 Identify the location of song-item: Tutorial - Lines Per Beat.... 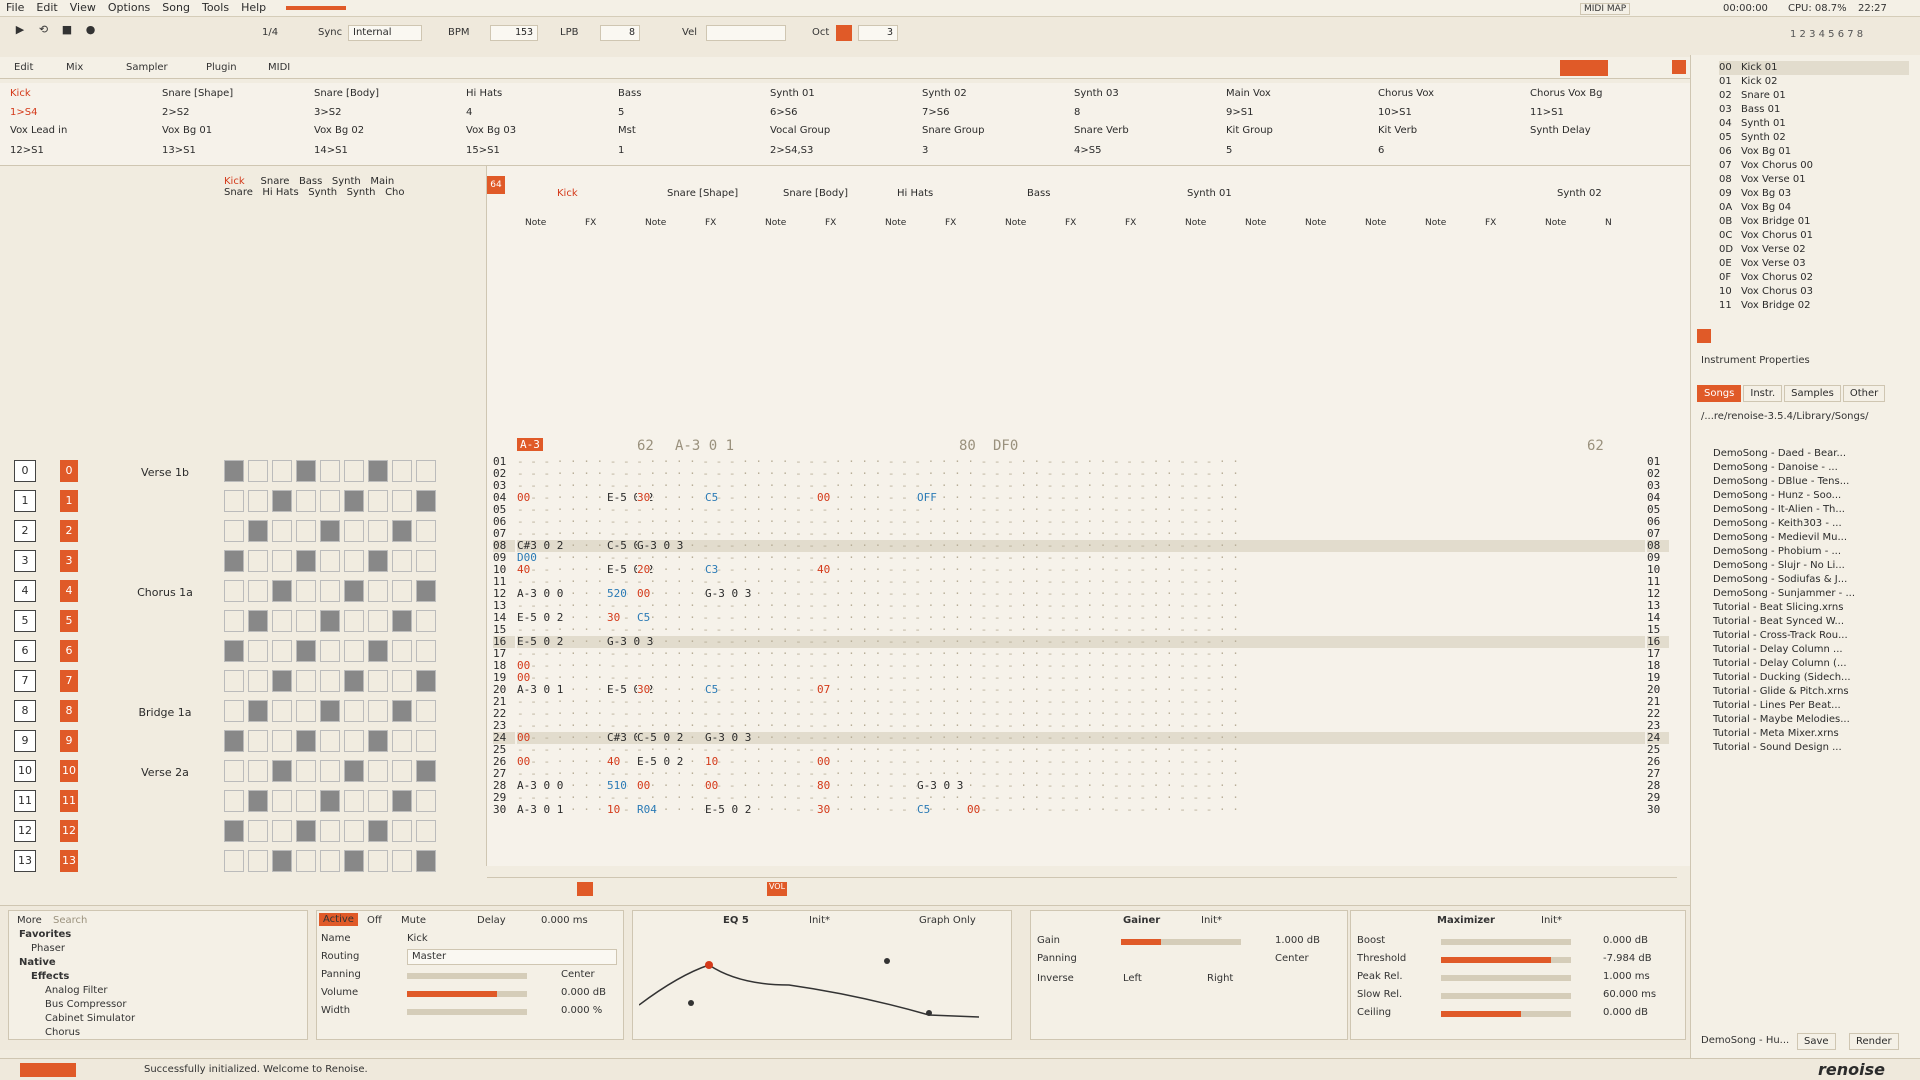
(1777, 705).